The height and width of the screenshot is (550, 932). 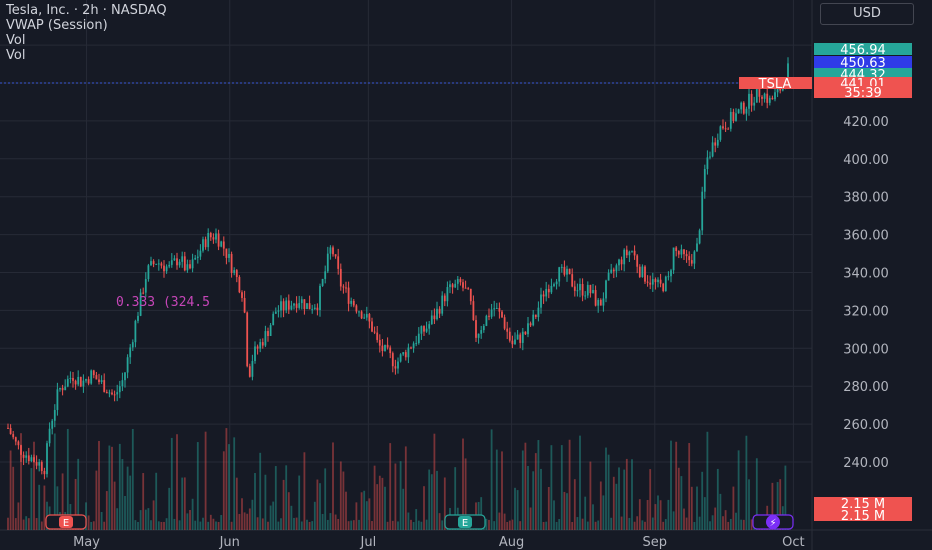 I want to click on currency-button: USD, so click(x=867, y=14).